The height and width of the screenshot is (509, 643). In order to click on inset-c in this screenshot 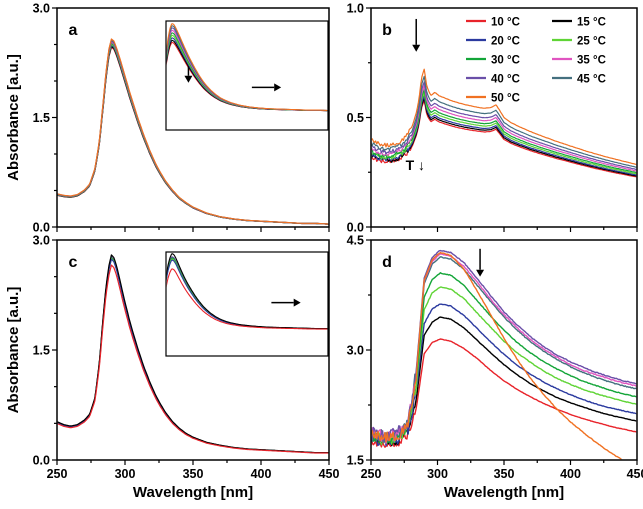, I will do `click(247, 304)`.